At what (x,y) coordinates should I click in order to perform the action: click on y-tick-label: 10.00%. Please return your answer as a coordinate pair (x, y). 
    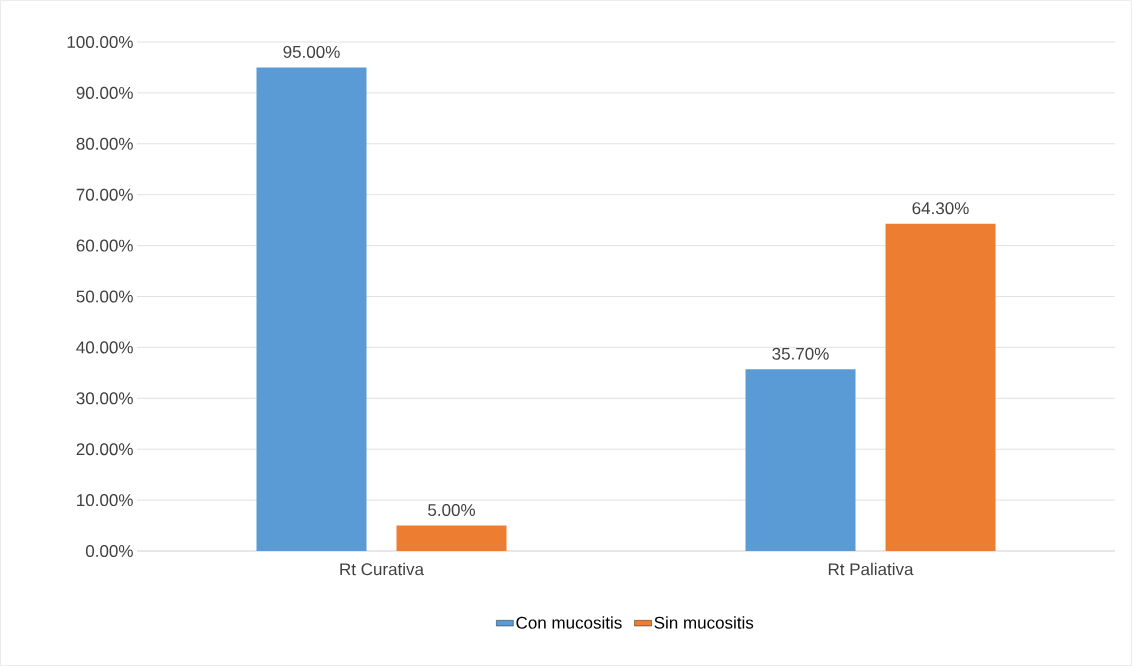
    Looking at the image, I should click on (105, 500).